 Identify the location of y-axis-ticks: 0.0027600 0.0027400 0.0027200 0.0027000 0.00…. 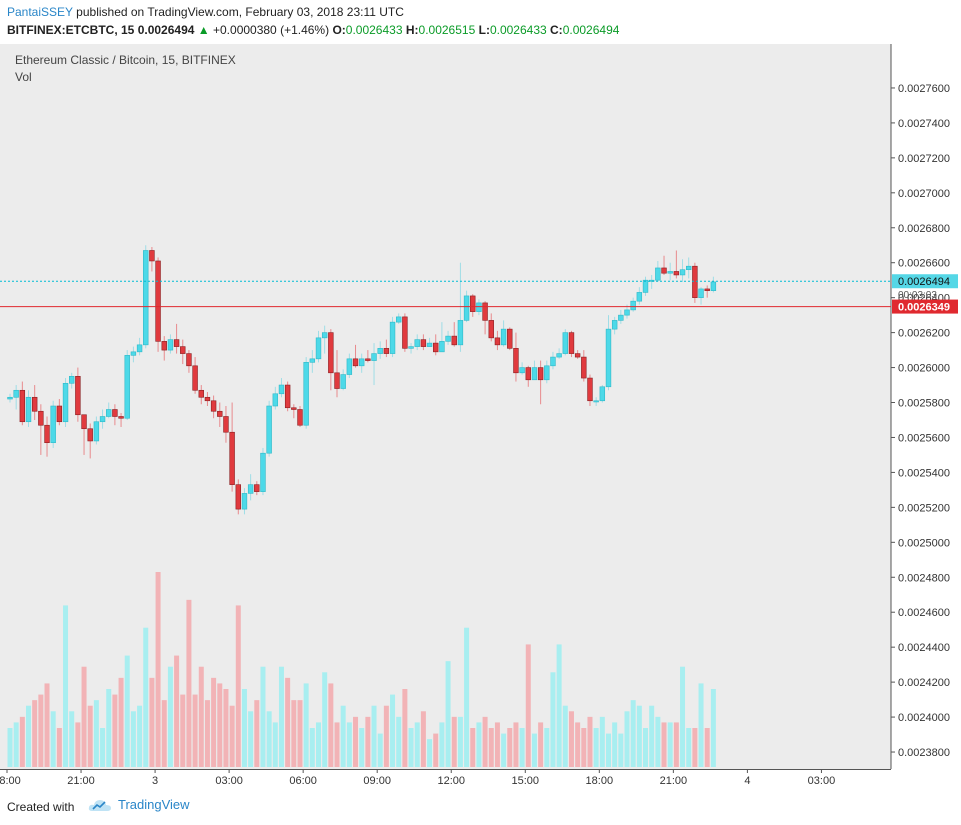
(924, 421).